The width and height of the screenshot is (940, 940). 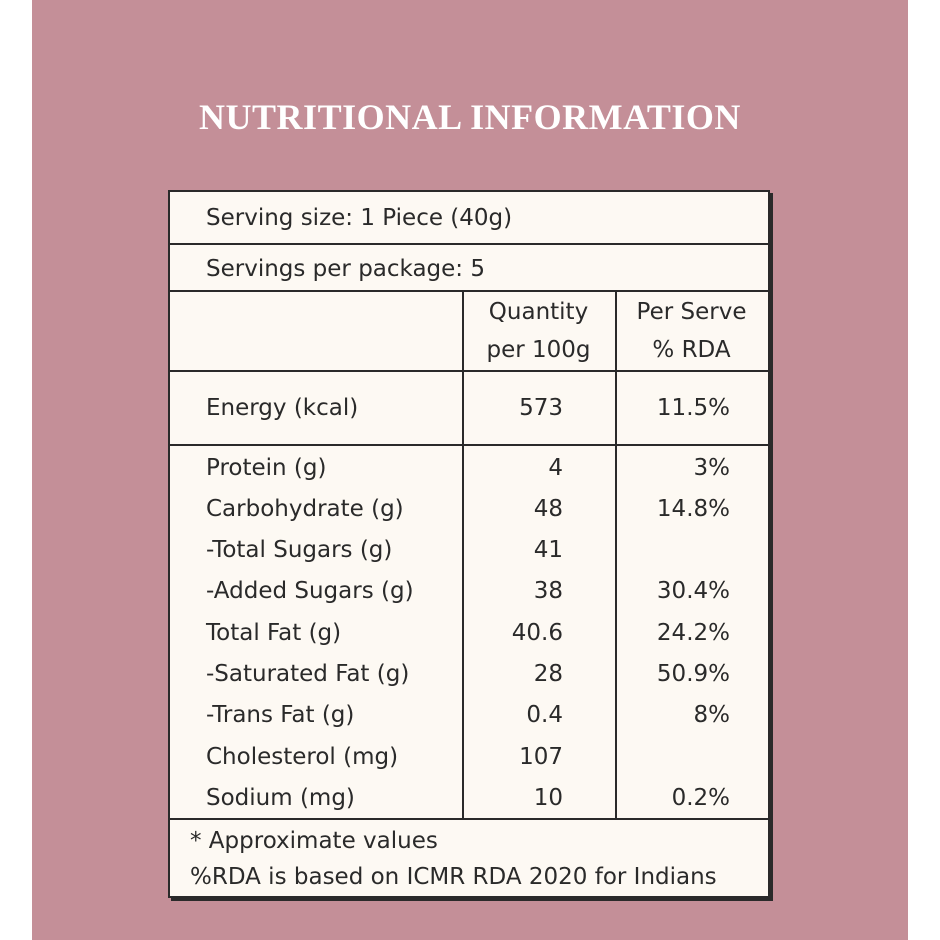 I want to click on rda: 0.2%, so click(x=700, y=797).